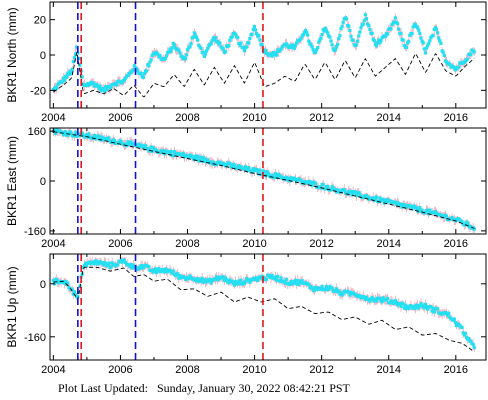  Describe the element at coordinates (12, 54) in the screenshot. I see `y-axis-label: BKR1 North (mm)` at that location.